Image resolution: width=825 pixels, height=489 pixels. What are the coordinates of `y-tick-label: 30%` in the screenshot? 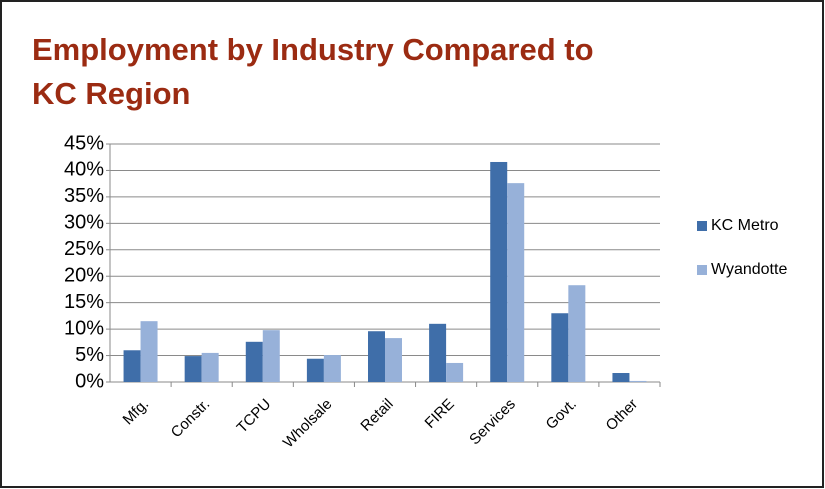 It's located at (84, 223).